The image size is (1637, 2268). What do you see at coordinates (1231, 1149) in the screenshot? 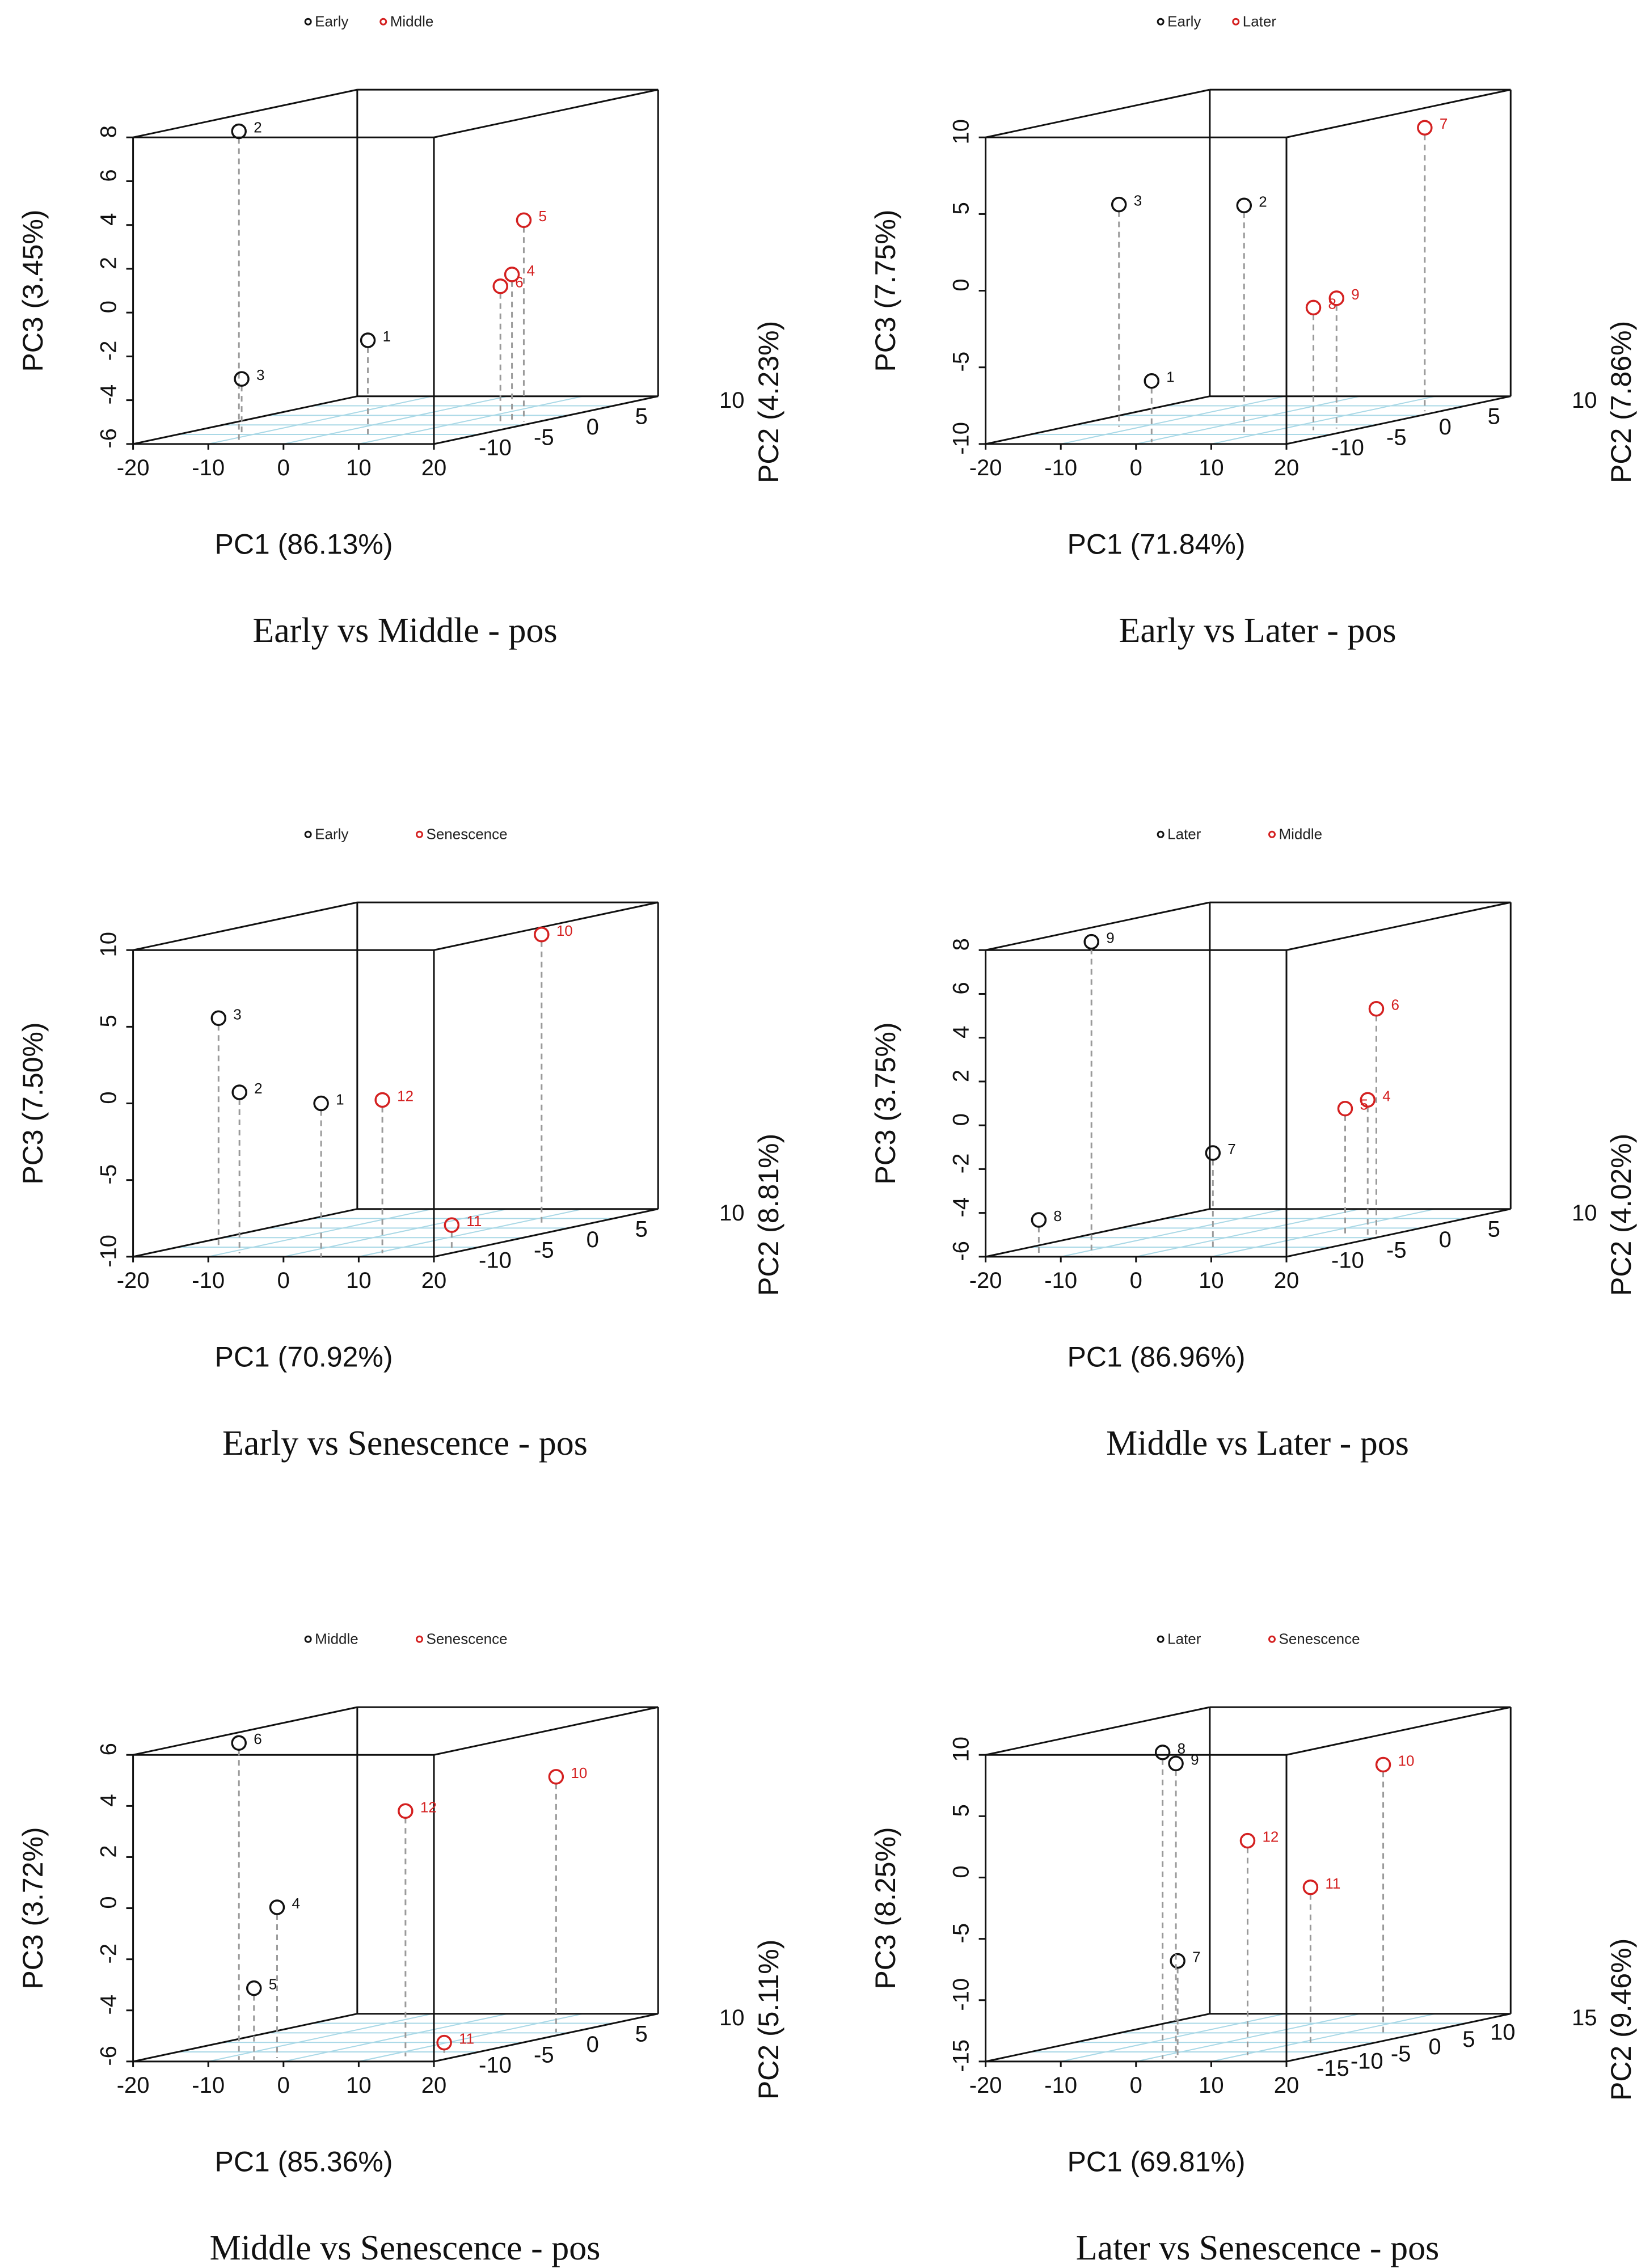
I see `point-label-7: 7` at bounding box center [1231, 1149].